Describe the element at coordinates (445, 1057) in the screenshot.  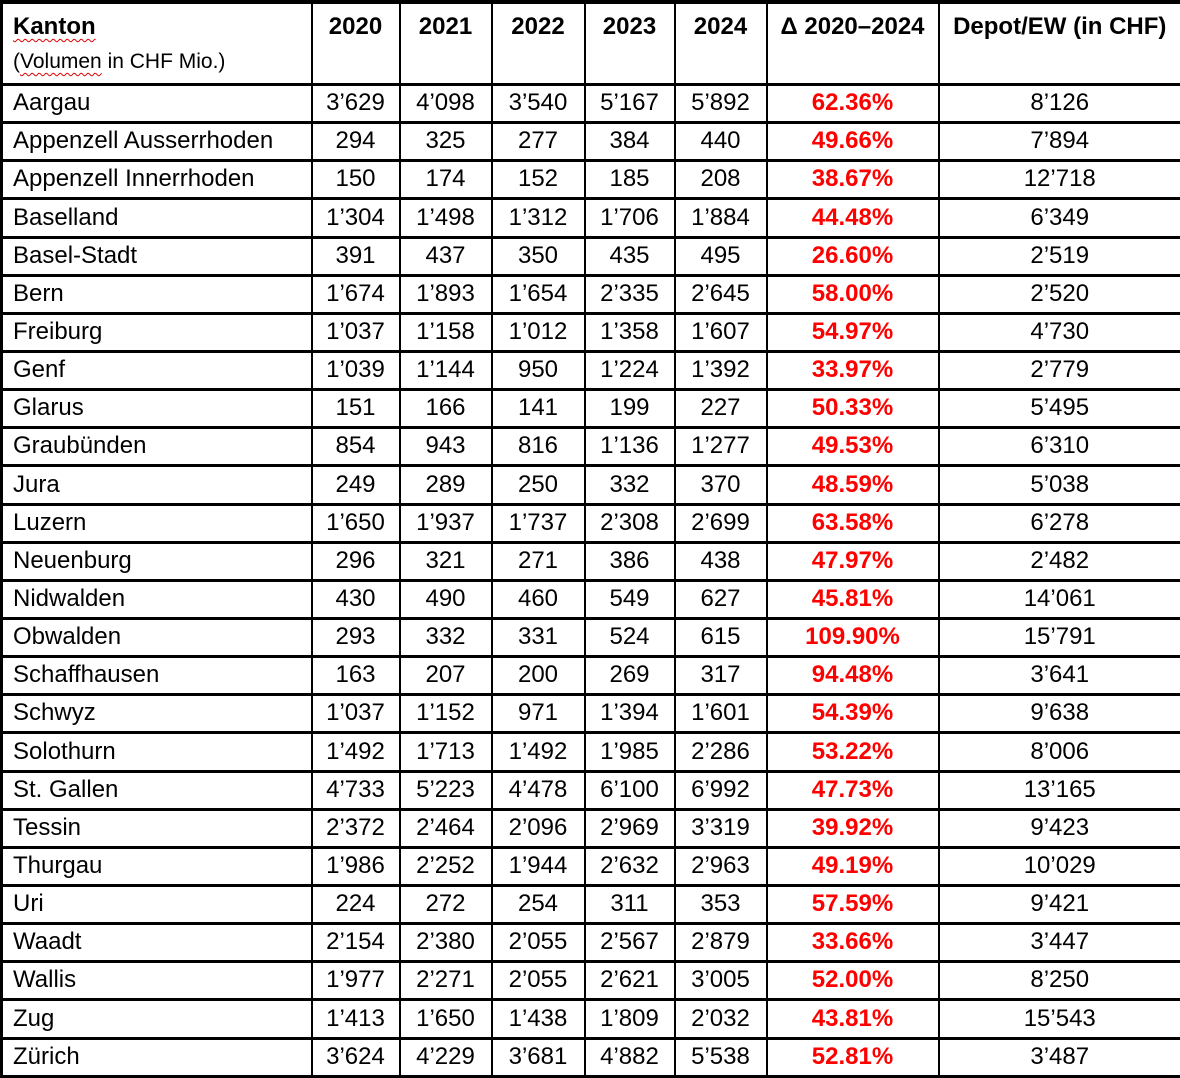
I see `year-value-cell: 4’229` at that location.